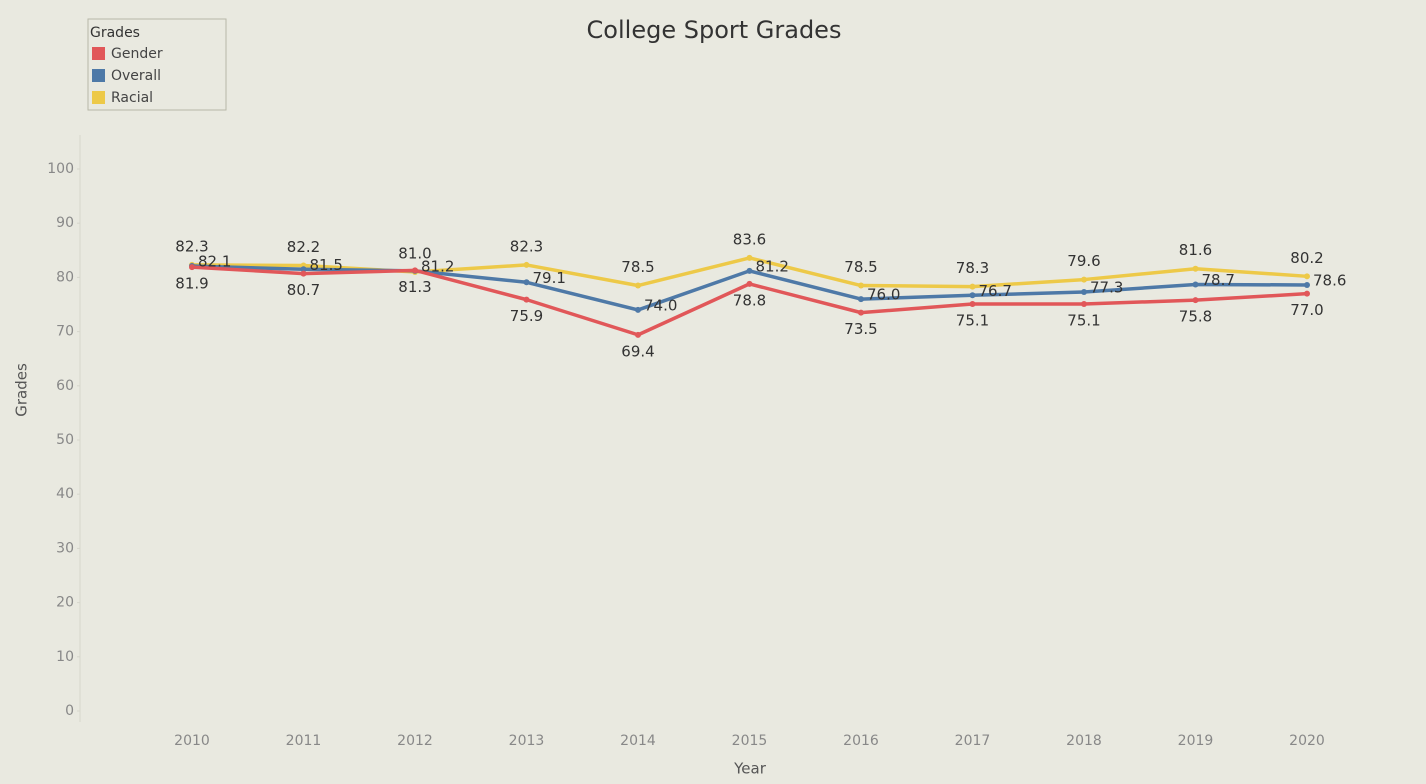 Image resolution: width=1426 pixels, height=784 pixels. Describe the element at coordinates (65, 548) in the screenshot. I see `y-tick-label: 30` at that location.